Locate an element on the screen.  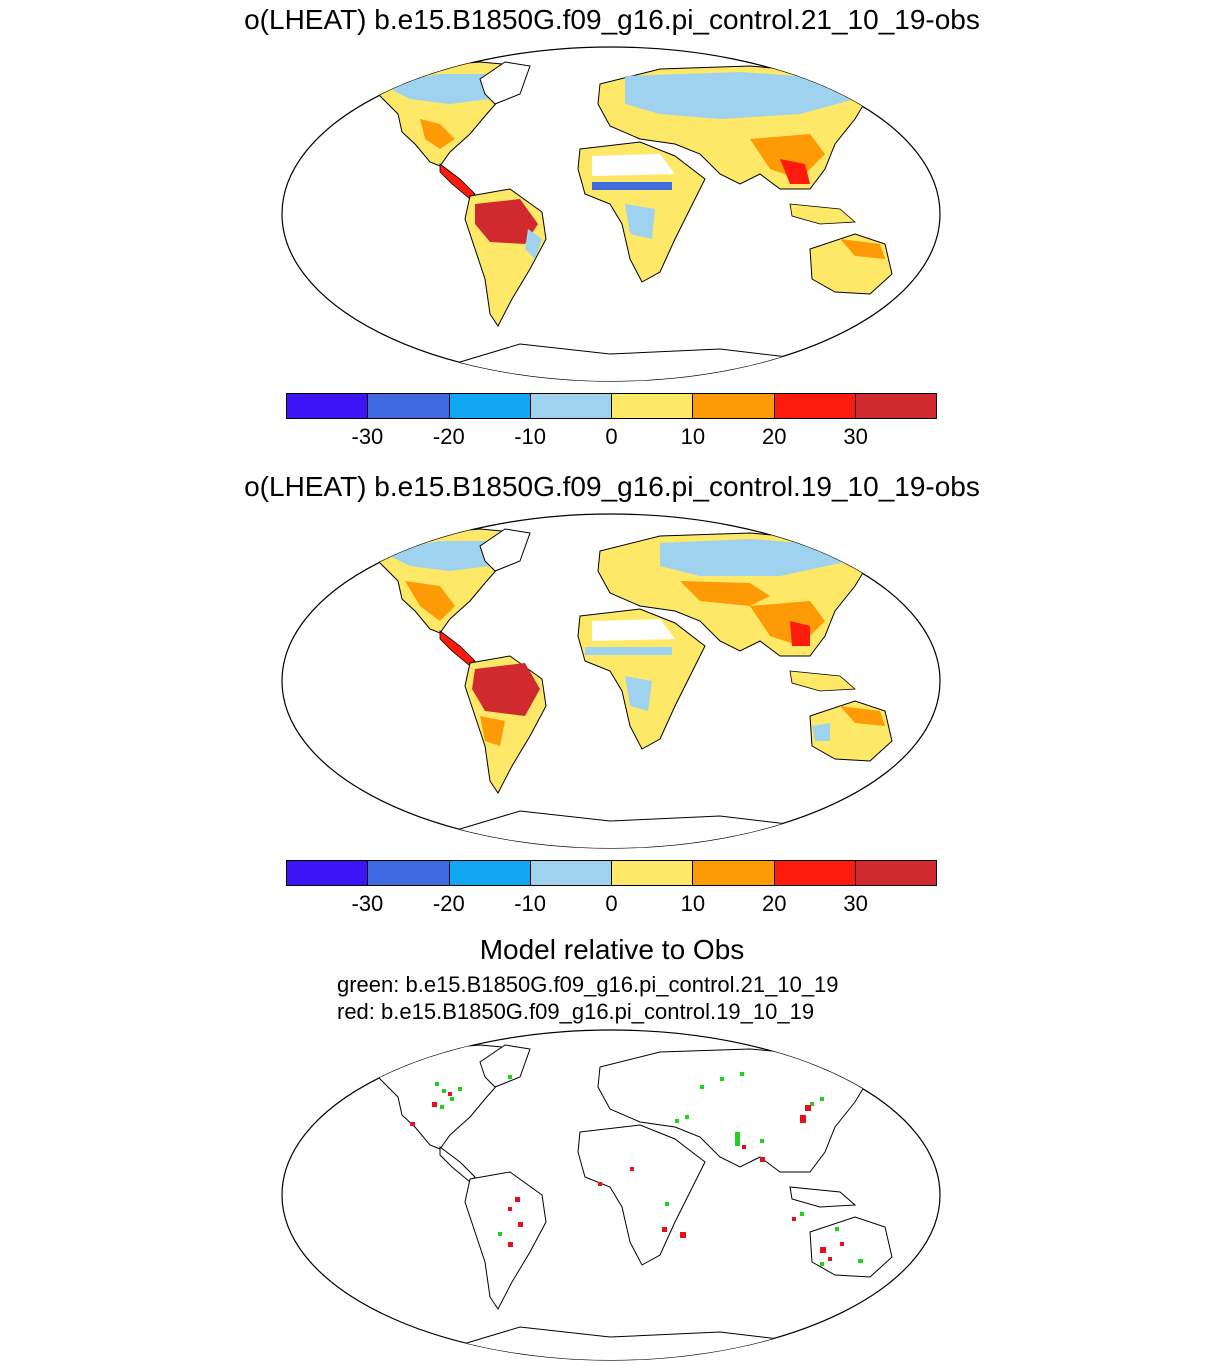
green-points is located at coordinates (649, 1169).